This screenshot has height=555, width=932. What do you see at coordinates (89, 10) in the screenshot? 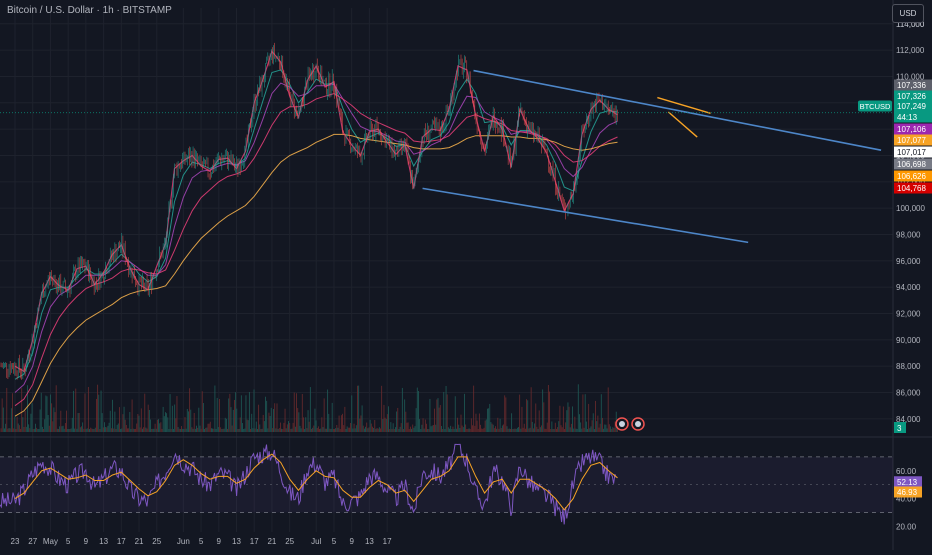
I see `symbol-title: Bitcoin / U.S. Dollar · 1h · BITSTAMP` at bounding box center [89, 10].